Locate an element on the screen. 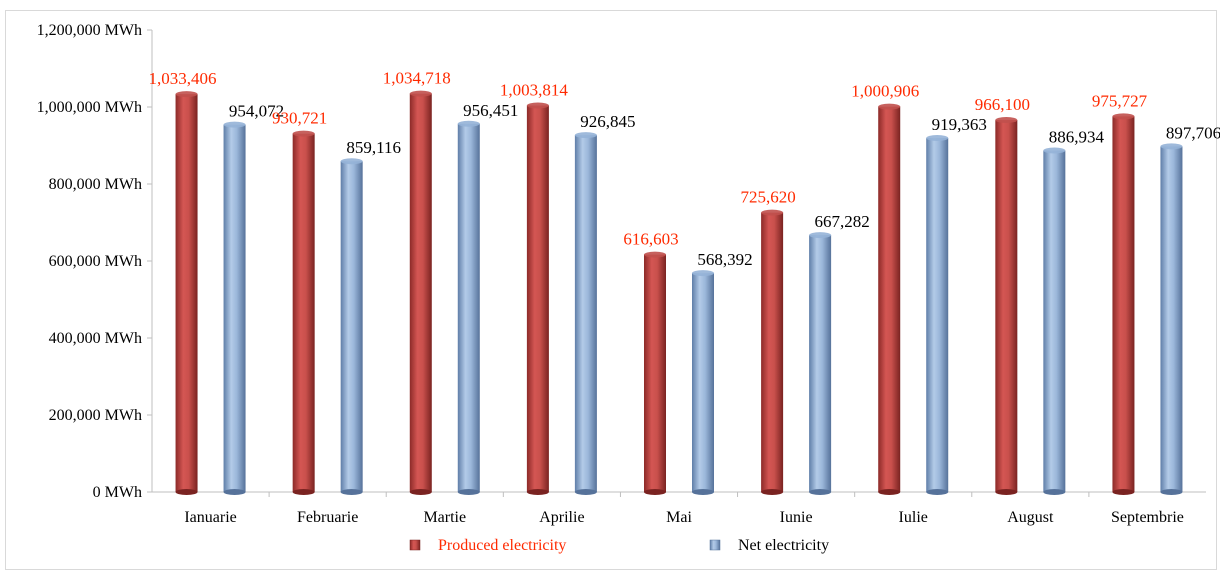 Image resolution: width=1220 pixels, height=572 pixels. x-tick-label: Iunie is located at coordinates (796, 517).